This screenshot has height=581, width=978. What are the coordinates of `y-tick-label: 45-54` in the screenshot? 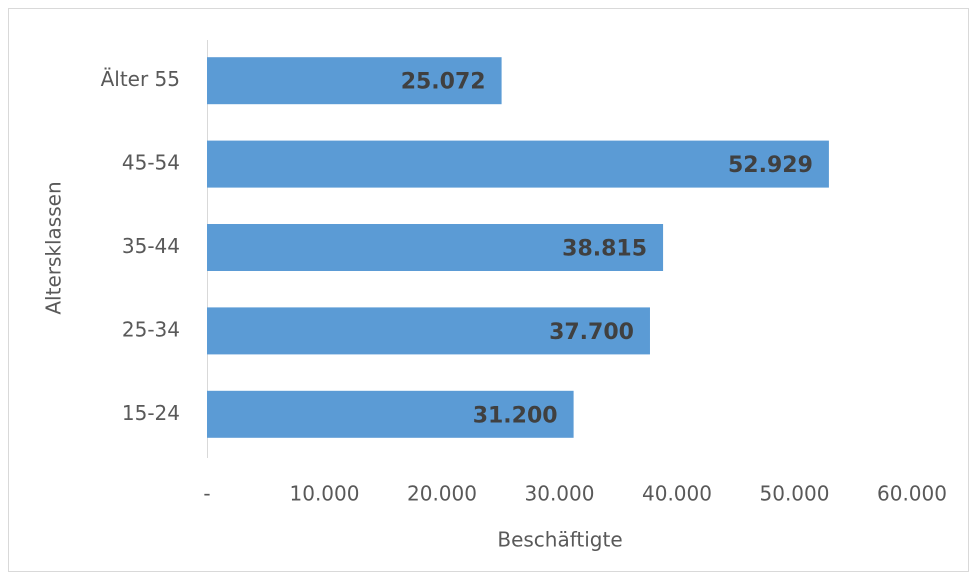 It's located at (151, 163).